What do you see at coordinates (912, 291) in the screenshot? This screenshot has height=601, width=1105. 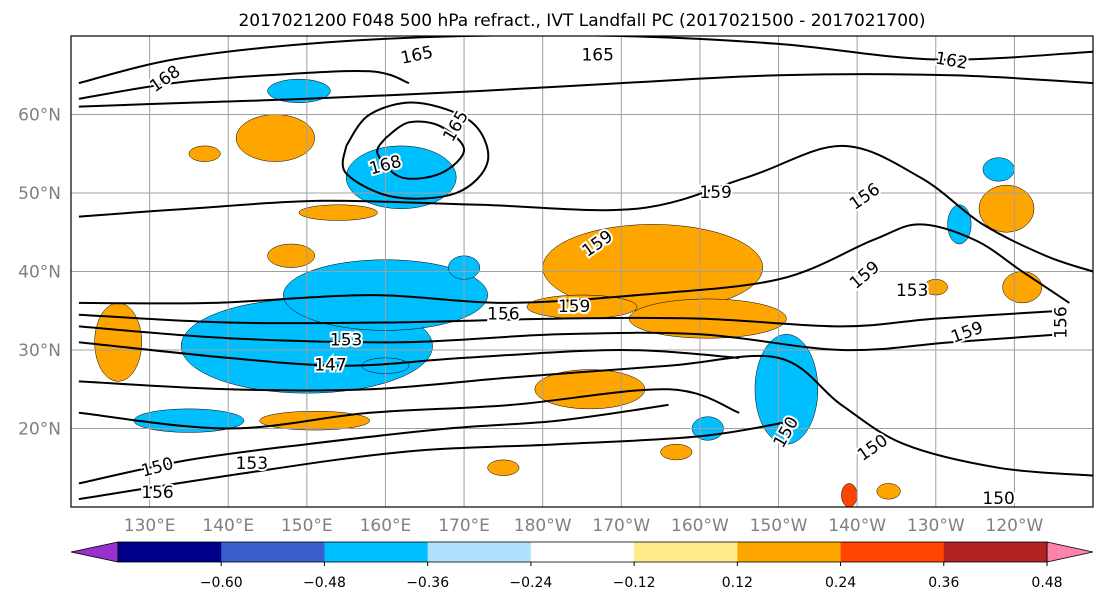 I see `contour-label-10: 153` at bounding box center [912, 291].